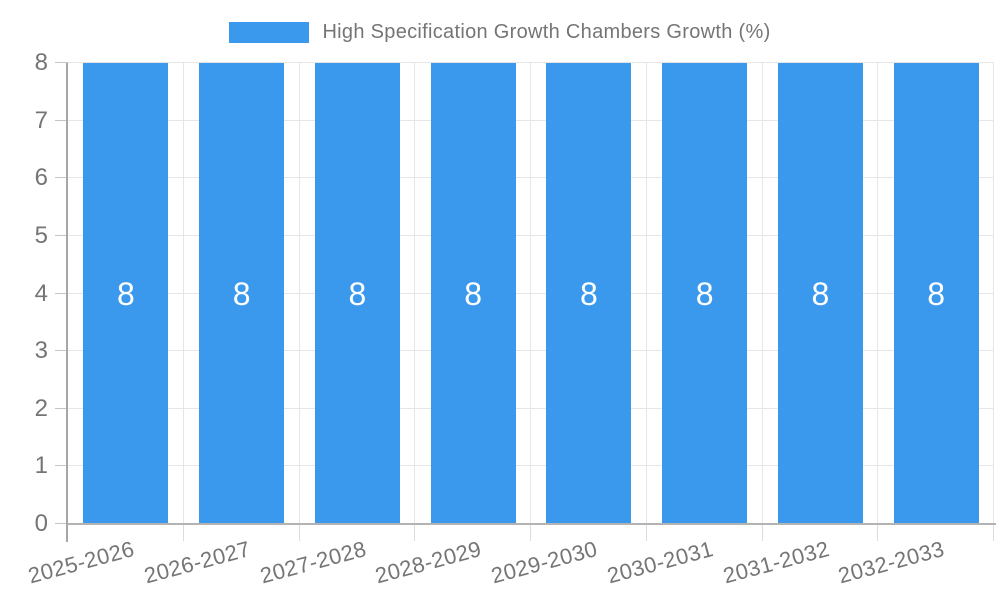 This screenshot has width=1000, height=600. Describe the element at coordinates (891, 562) in the screenshot. I see `x-axis-tick-label: 2032-2033` at that location.